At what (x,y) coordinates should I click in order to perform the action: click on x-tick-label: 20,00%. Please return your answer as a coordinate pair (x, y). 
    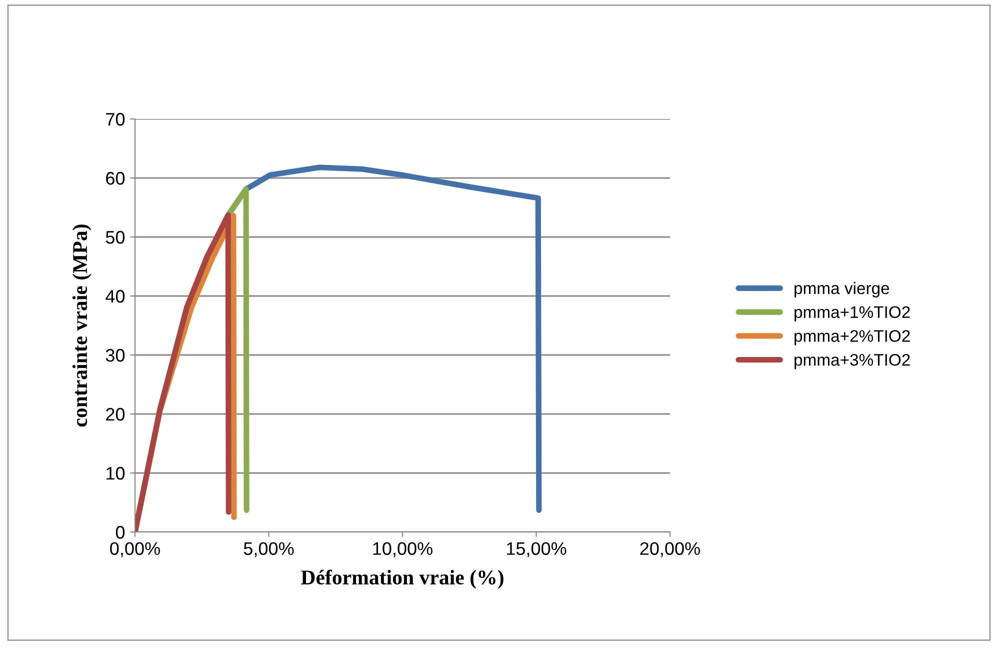
    Looking at the image, I should click on (670, 550).